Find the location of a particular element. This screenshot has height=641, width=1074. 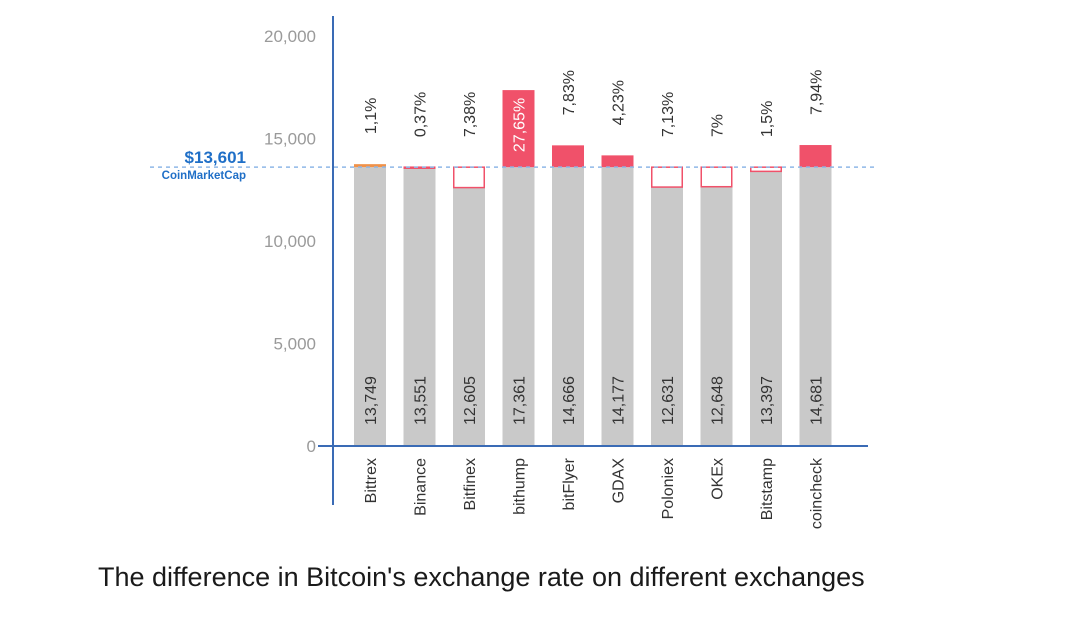

y-axis-ticks: 0 5,000 10,000 15,000 20,000 is located at coordinates (290, 241).